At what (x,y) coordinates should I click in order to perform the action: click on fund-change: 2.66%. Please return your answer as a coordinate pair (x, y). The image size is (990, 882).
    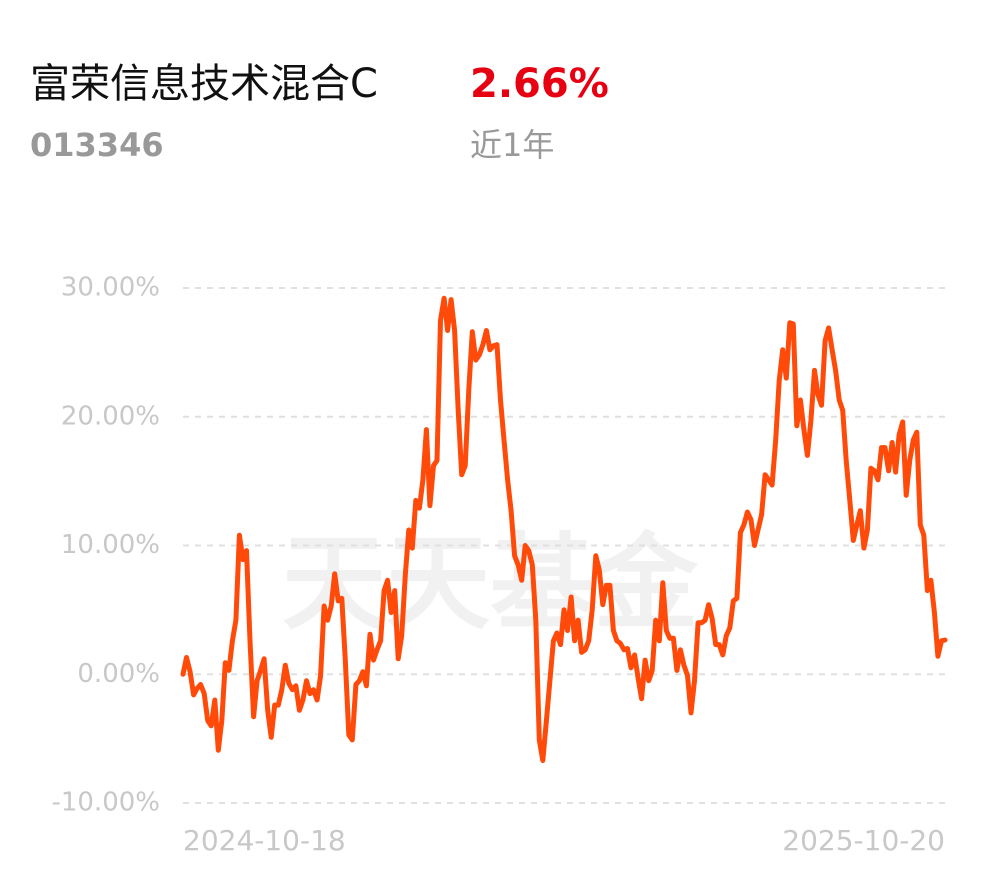
    Looking at the image, I should click on (539, 84).